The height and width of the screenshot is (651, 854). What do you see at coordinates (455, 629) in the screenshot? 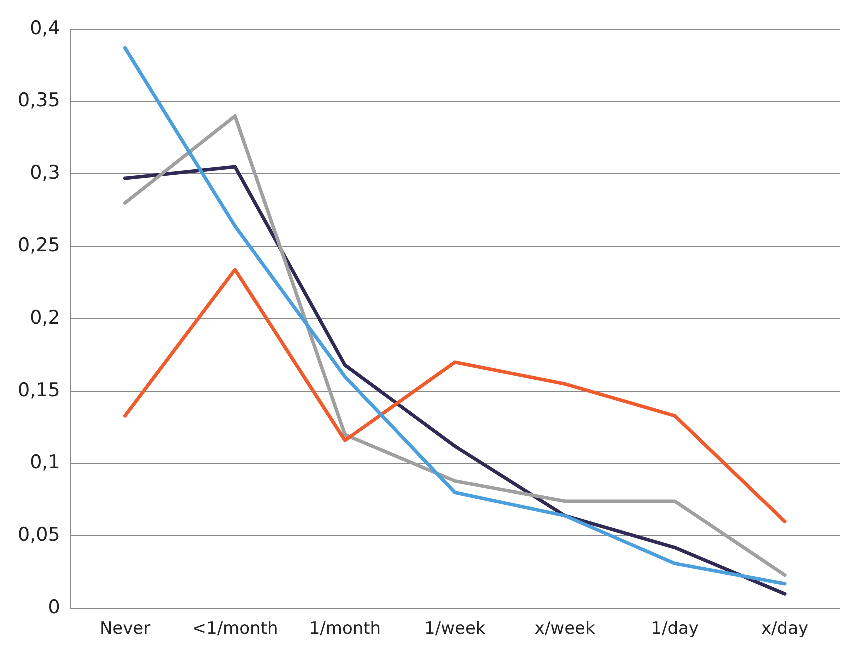
I see `x-tick-label: 1/week` at bounding box center [455, 629].